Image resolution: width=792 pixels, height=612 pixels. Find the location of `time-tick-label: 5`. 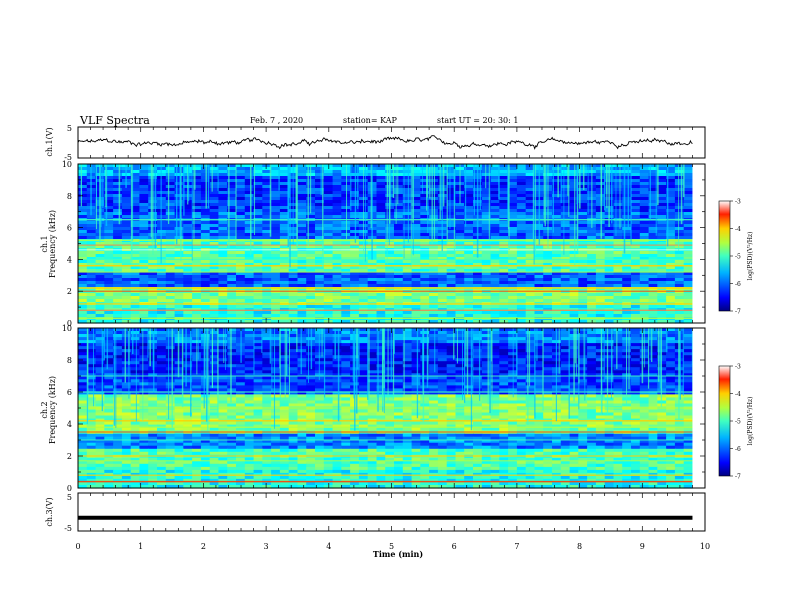

time-tick-label: 5 is located at coordinates (391, 546).